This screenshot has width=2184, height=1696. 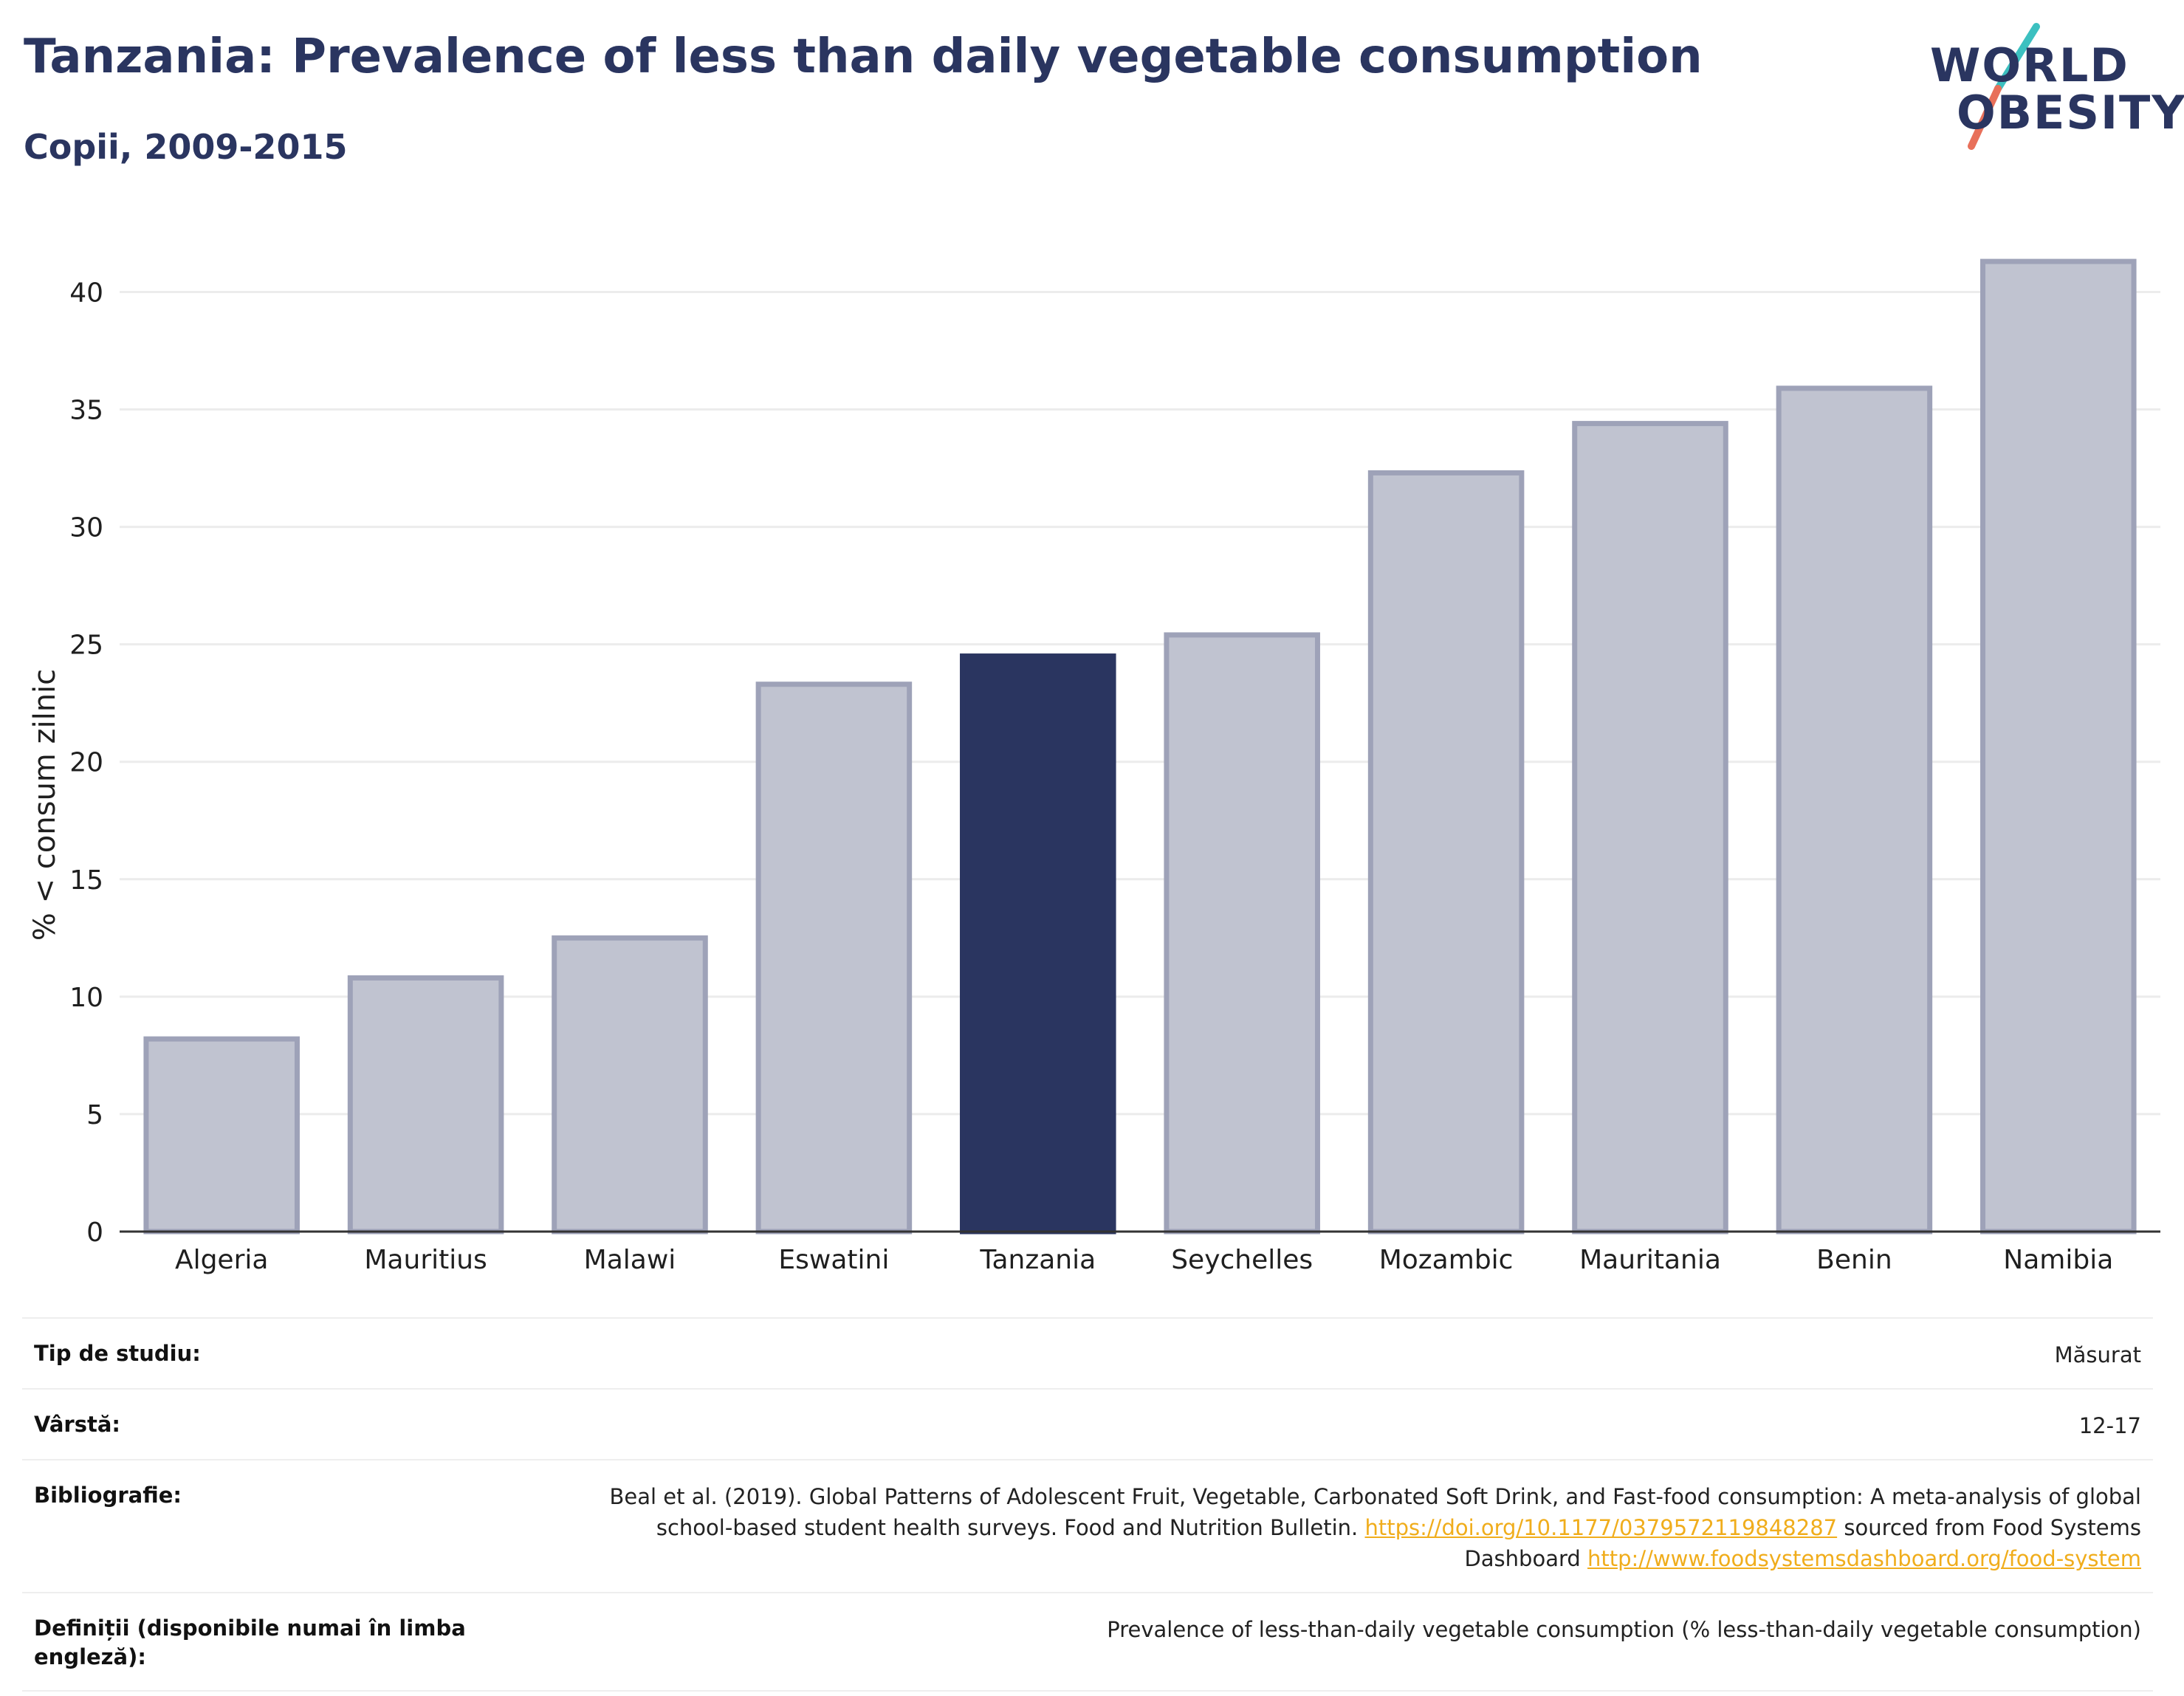 What do you see at coordinates (95, 1115) in the screenshot?
I see `y-tick-label: 5` at bounding box center [95, 1115].